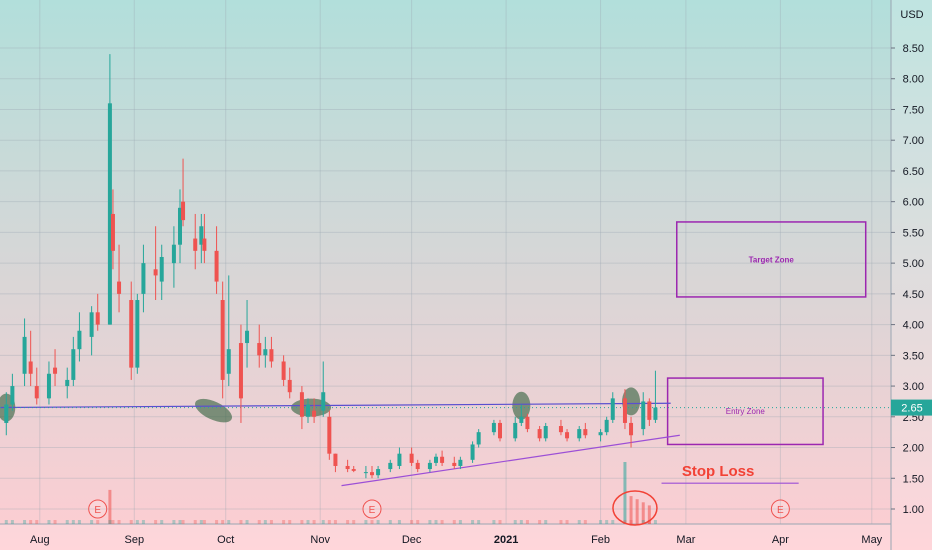 This screenshot has height=550, width=932. I want to click on y-tick-label: 6.00, so click(913, 203).